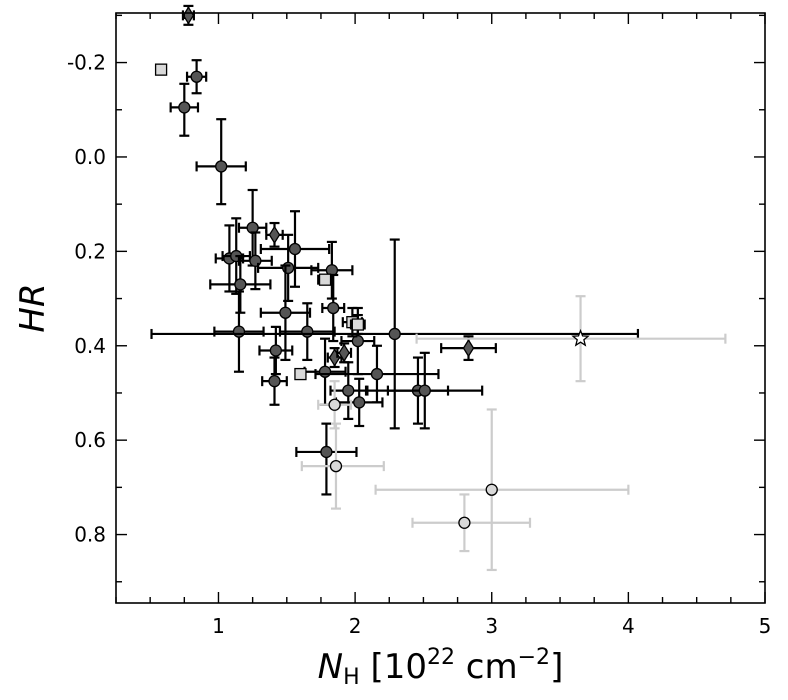 The height and width of the screenshot is (700, 788). Describe the element at coordinates (580, 337) in the screenshot. I see `star-marker` at that location.